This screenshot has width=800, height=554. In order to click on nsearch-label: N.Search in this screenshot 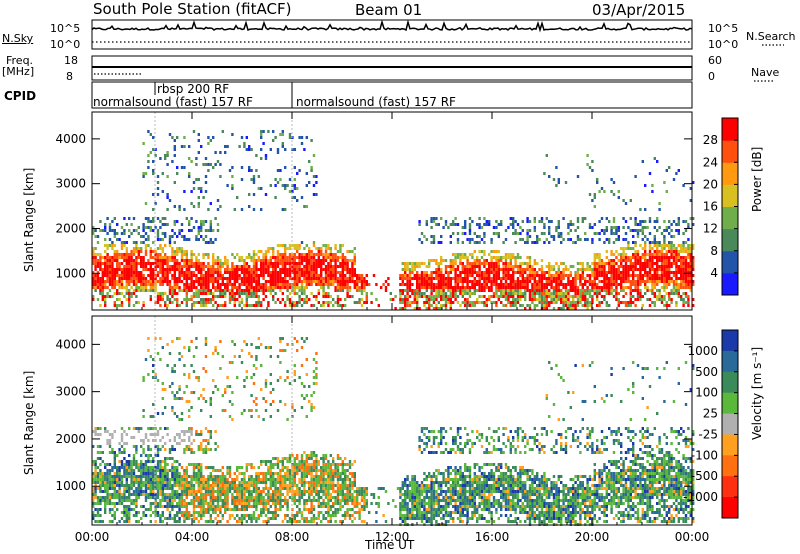, I will do `click(771, 36)`.